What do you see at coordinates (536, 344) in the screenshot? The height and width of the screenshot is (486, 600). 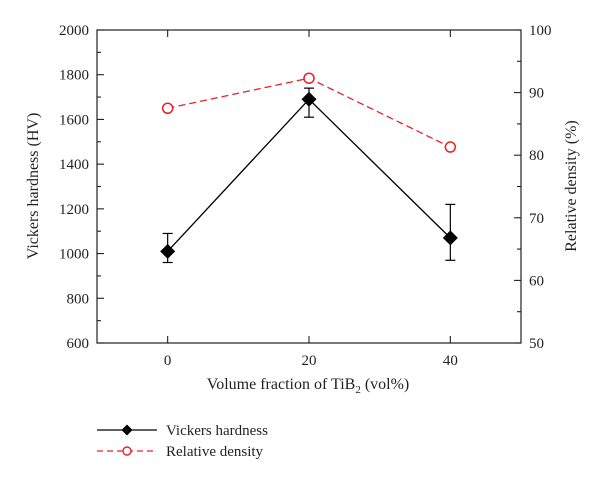 I see `y-tick-label-right: 50` at bounding box center [536, 344].